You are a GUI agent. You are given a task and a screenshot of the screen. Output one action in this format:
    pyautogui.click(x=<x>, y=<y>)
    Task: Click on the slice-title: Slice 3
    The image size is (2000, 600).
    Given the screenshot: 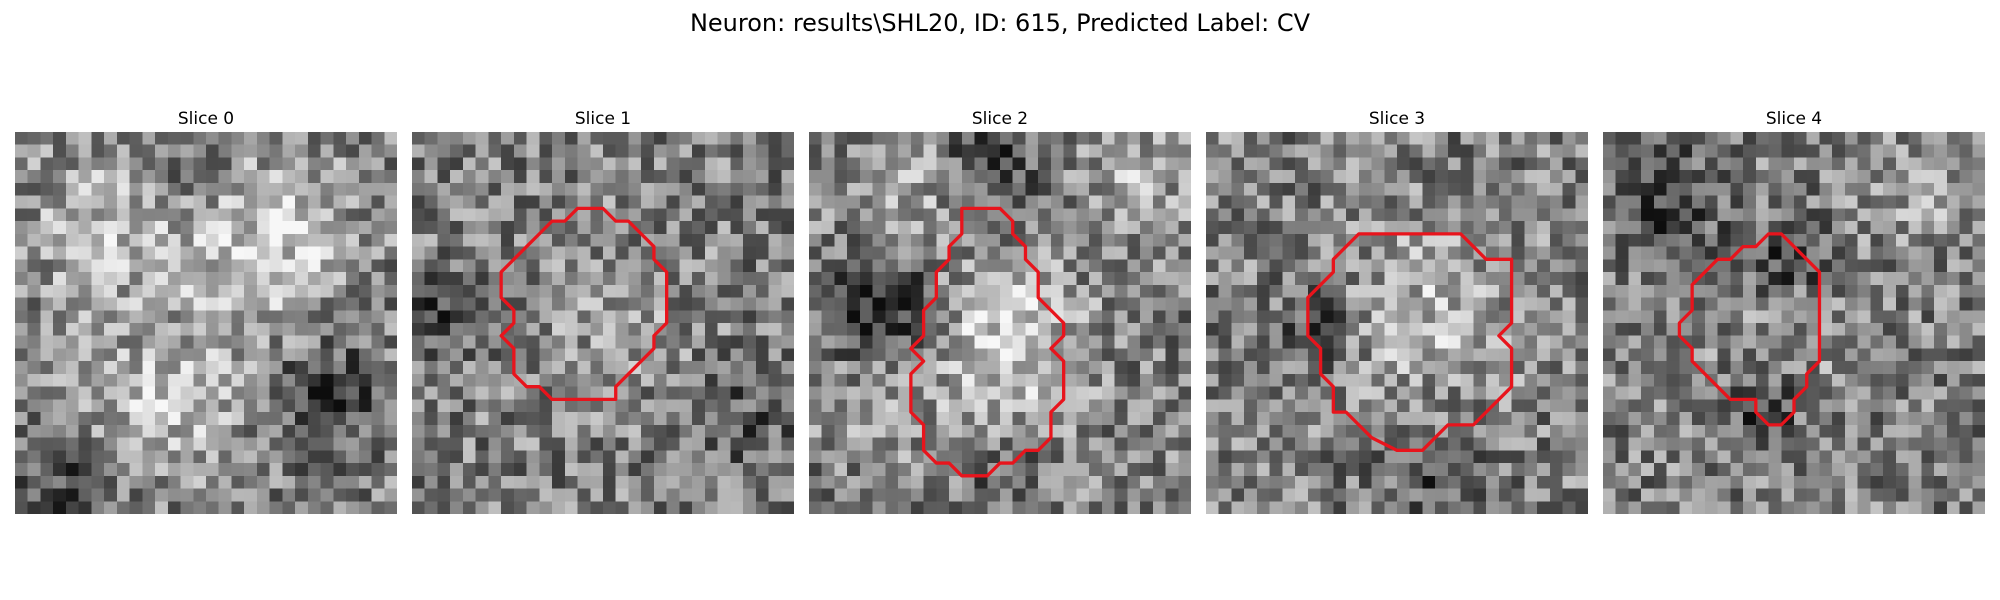 What is the action you would take?
    pyautogui.click(x=1397, y=119)
    